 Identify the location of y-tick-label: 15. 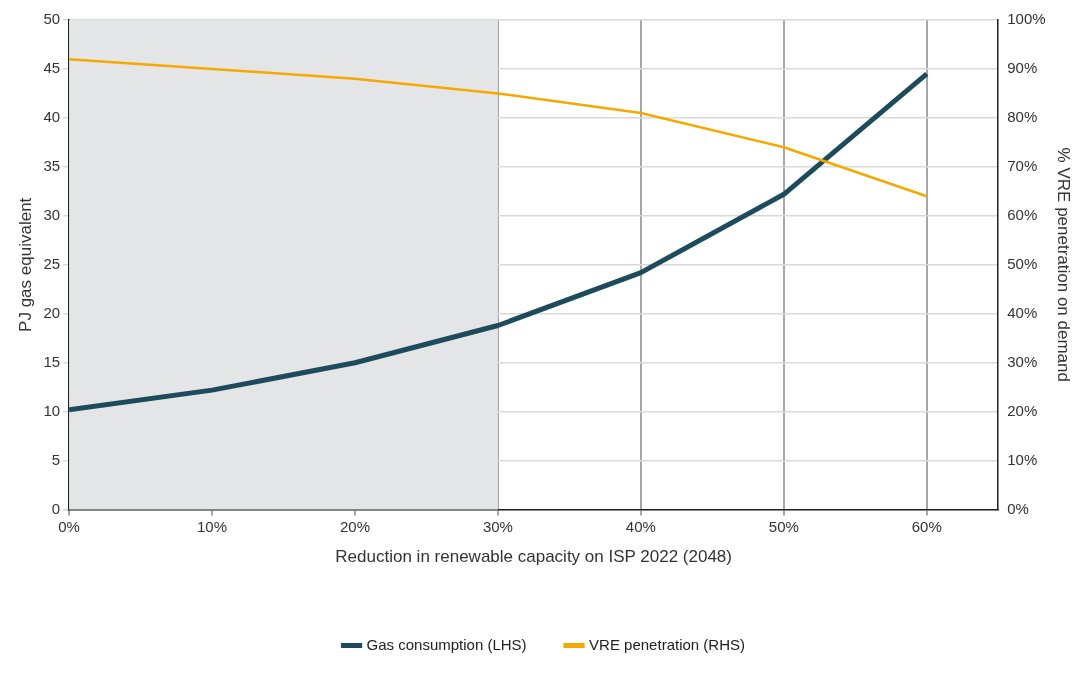
(52, 361).